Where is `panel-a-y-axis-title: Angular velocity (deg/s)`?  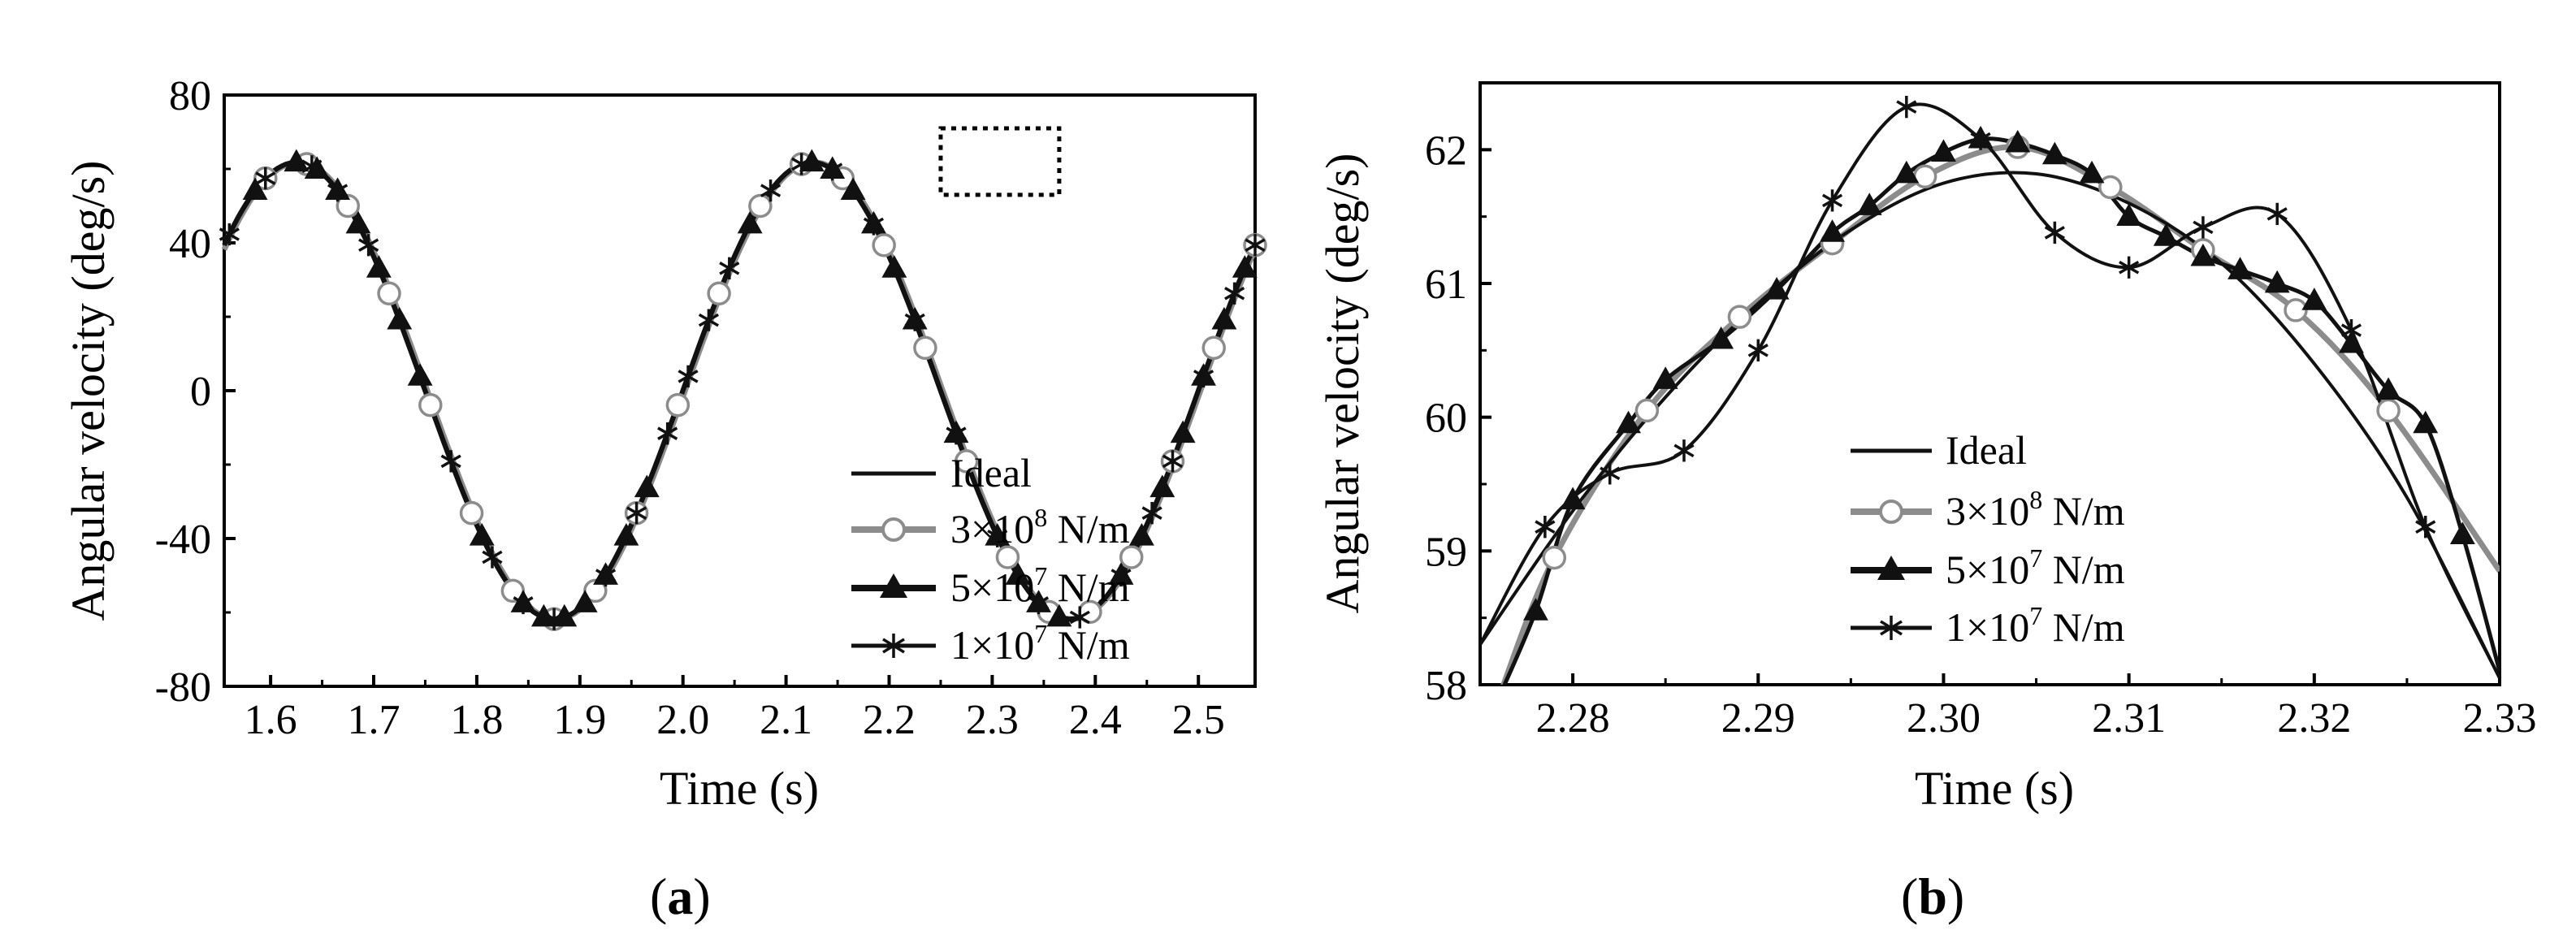 panel-a-y-axis-title: Angular velocity (deg/s) is located at coordinates (88, 391).